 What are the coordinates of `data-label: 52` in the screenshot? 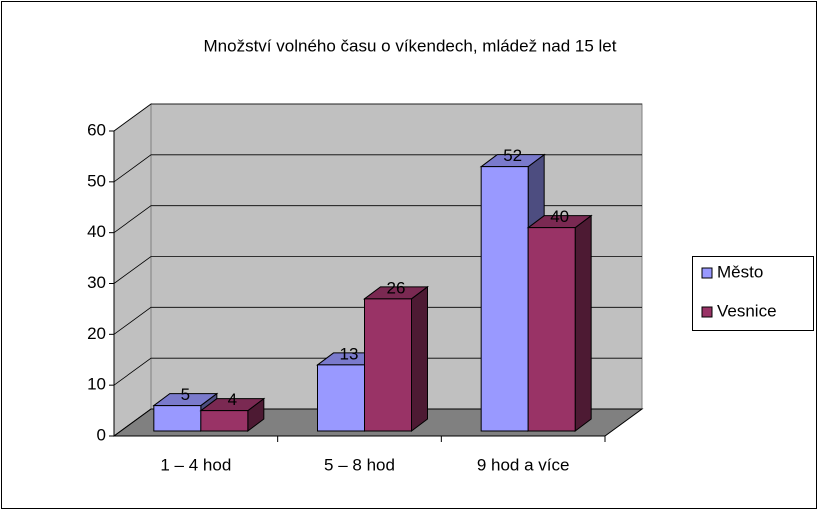 It's located at (512, 155).